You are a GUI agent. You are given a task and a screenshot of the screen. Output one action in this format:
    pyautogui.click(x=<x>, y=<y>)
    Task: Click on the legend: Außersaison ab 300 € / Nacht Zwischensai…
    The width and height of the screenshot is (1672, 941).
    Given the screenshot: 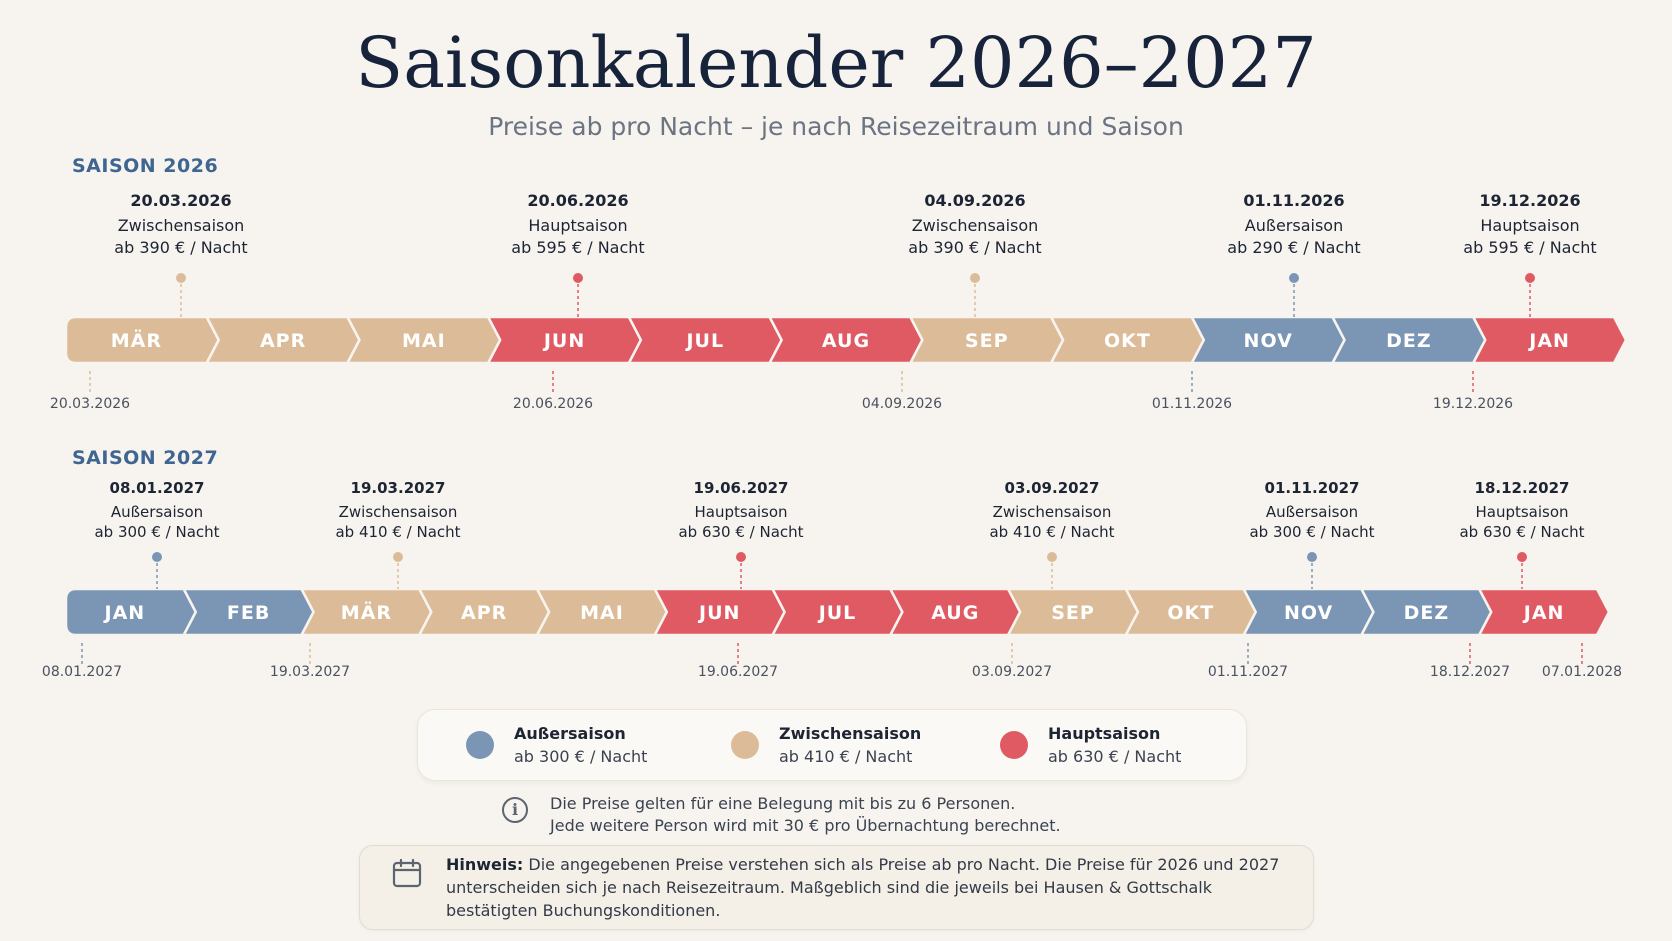 What is the action you would take?
    pyautogui.click(x=832, y=745)
    